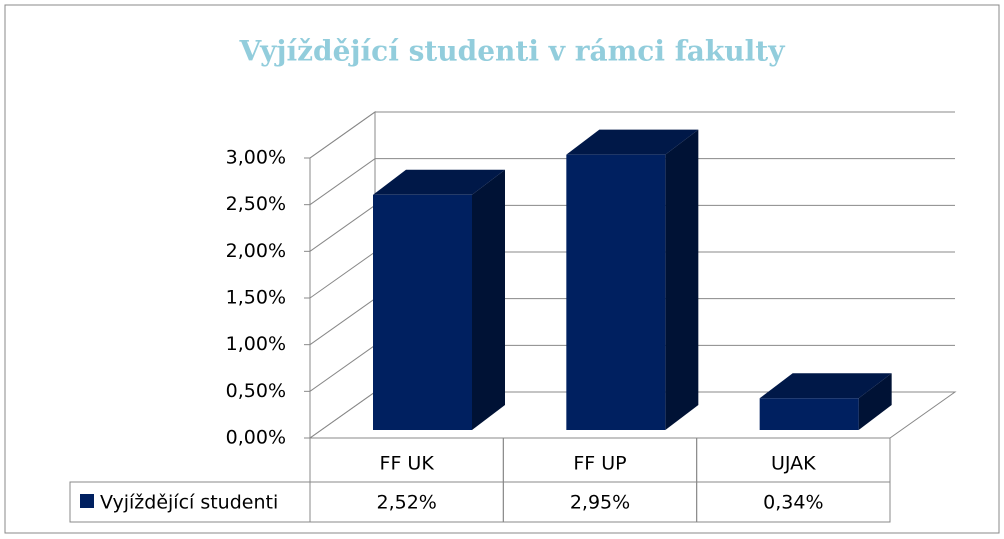  Describe the element at coordinates (256, 391) in the screenshot. I see `y-tick-label: 0,50%` at that location.